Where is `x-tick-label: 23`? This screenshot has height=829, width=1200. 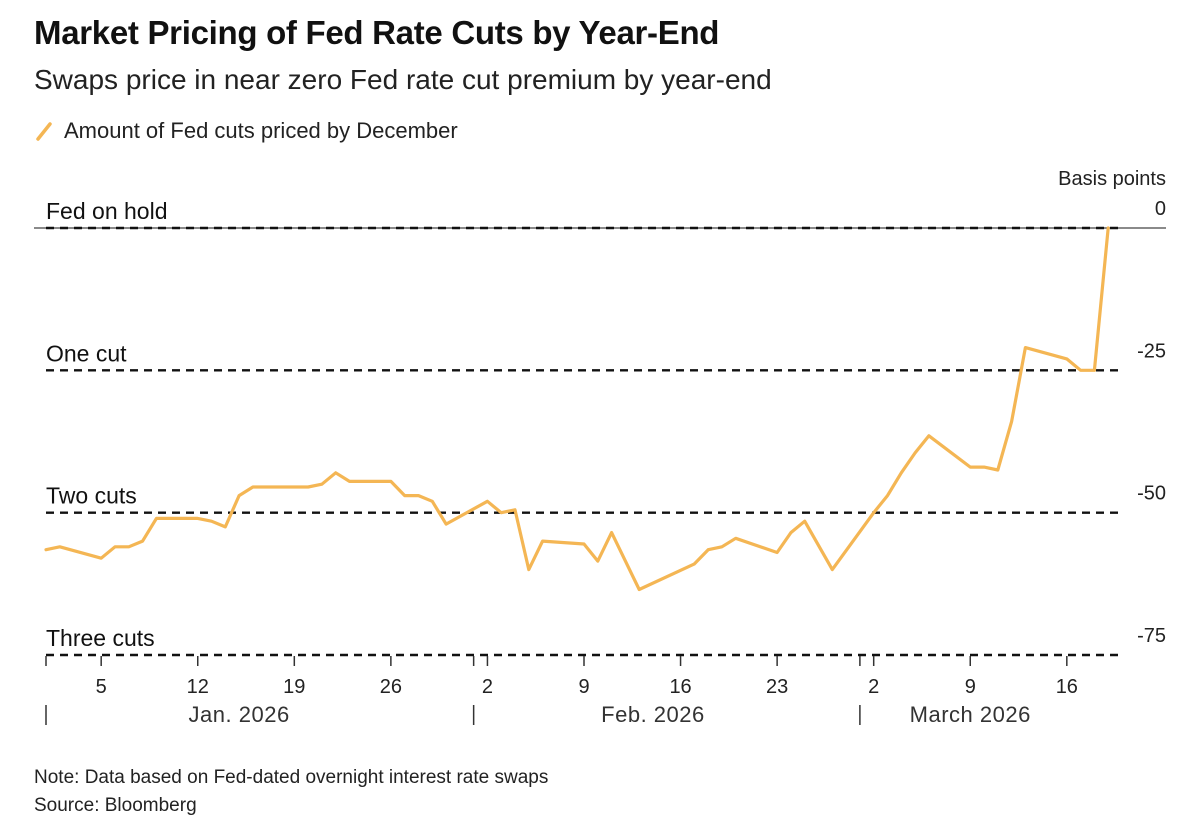
x-tick-label: 23 is located at coordinates (777, 687).